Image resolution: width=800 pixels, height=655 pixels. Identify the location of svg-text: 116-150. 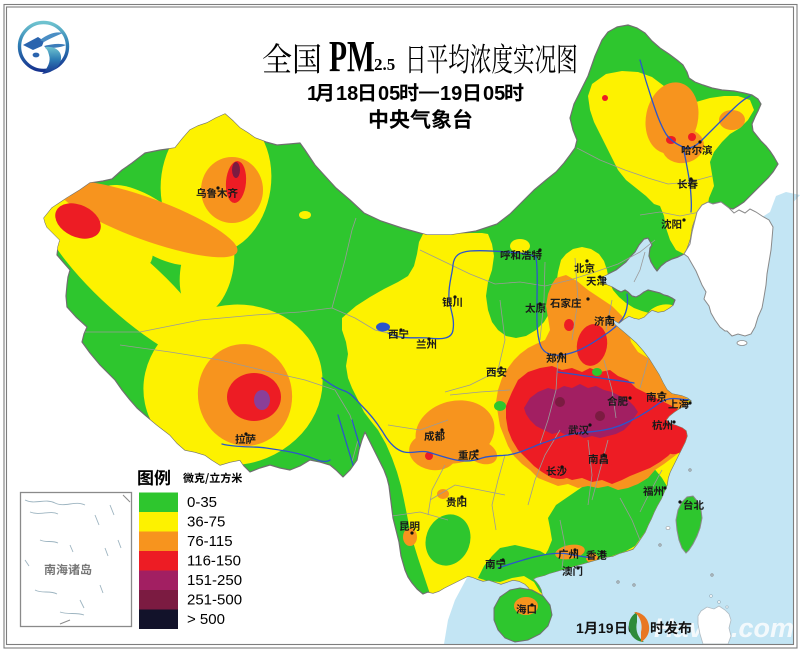
(214, 561).